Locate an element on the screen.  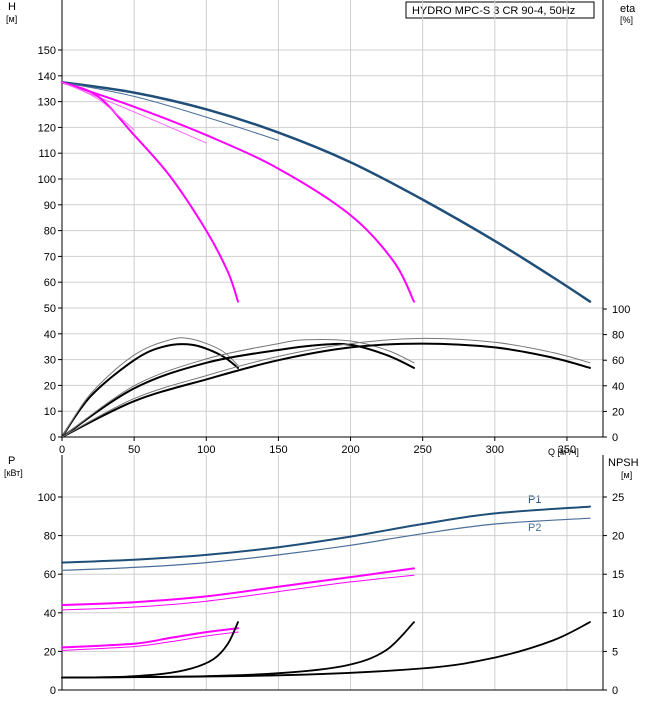
y-tick-label-left: 130 is located at coordinates (47, 103).